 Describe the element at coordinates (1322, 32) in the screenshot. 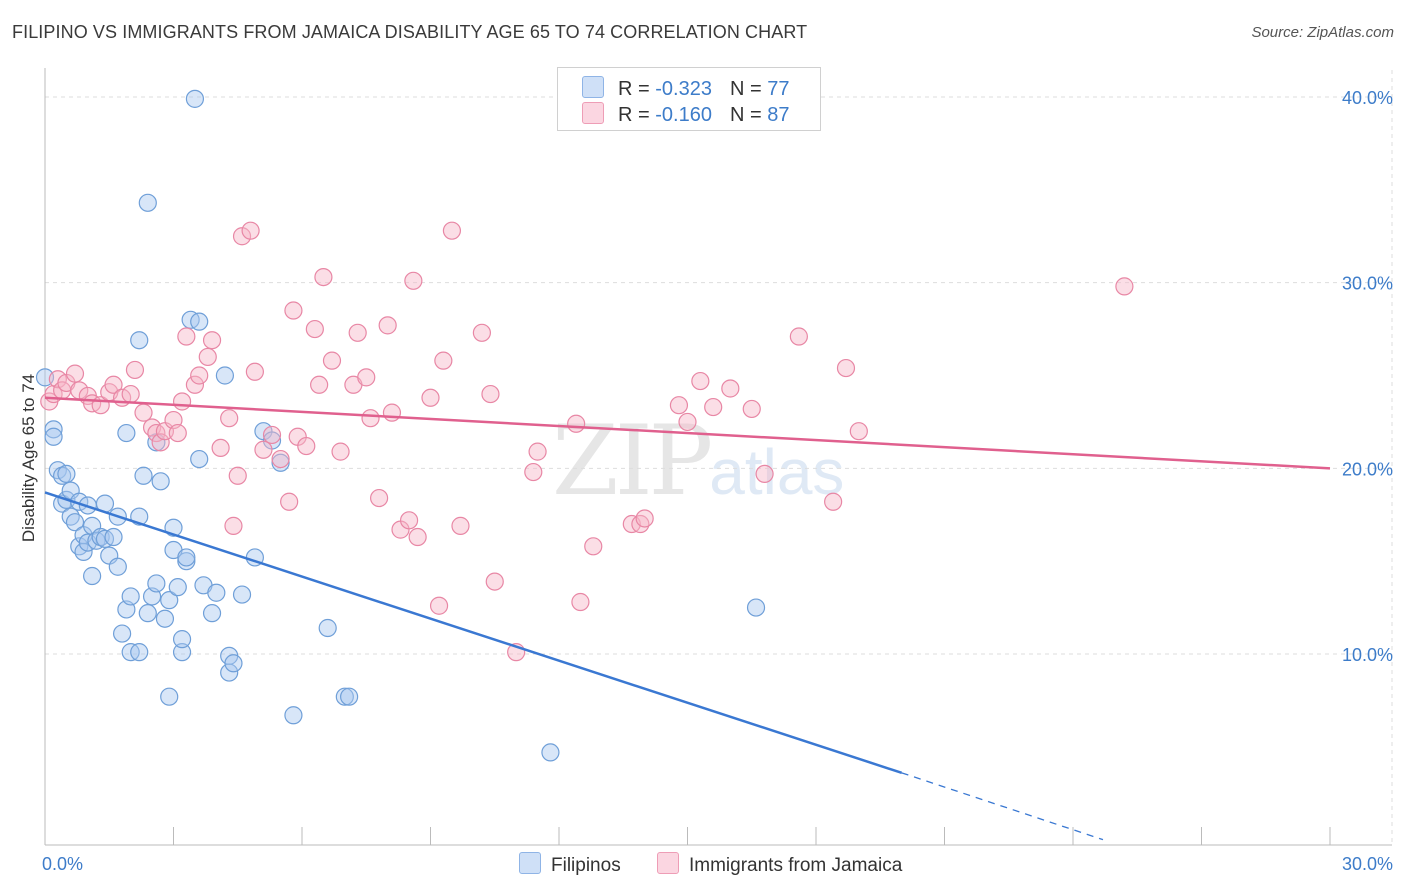

I see `source-label: Source: ZipAtlas.com` at that location.